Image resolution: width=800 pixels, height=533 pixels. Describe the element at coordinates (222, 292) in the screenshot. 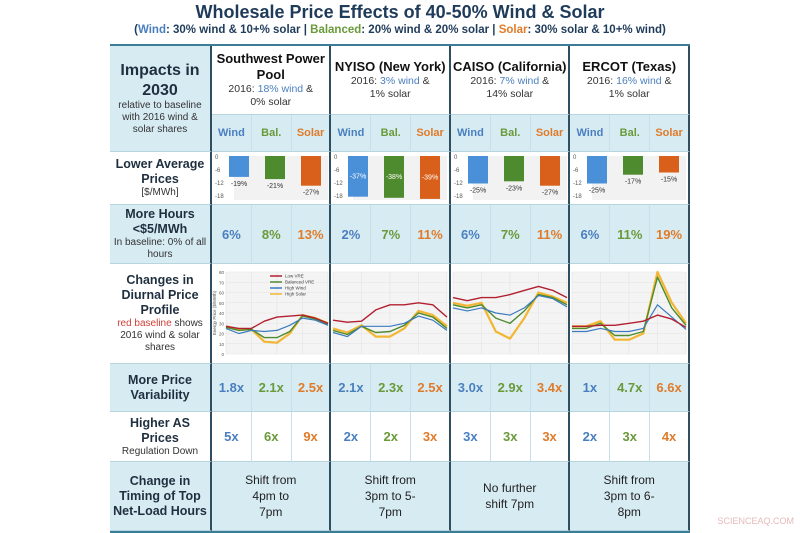

I see `y-tick: 60` at that location.